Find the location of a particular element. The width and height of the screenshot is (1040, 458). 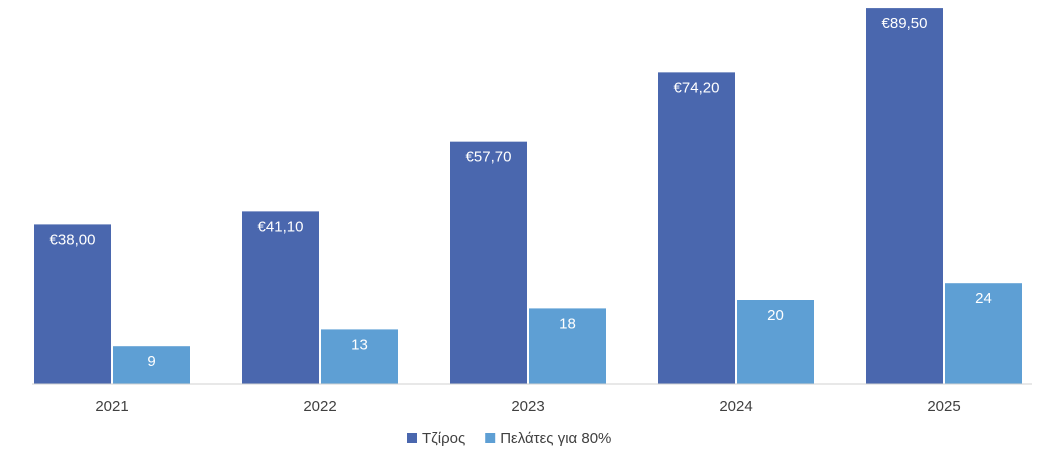

data-label: 18 is located at coordinates (567, 323).